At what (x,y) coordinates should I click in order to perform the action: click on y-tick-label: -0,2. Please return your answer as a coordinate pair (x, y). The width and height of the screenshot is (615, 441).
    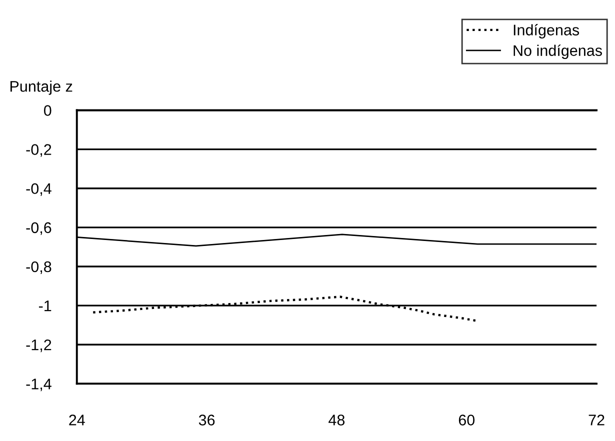
    Looking at the image, I should click on (39, 150).